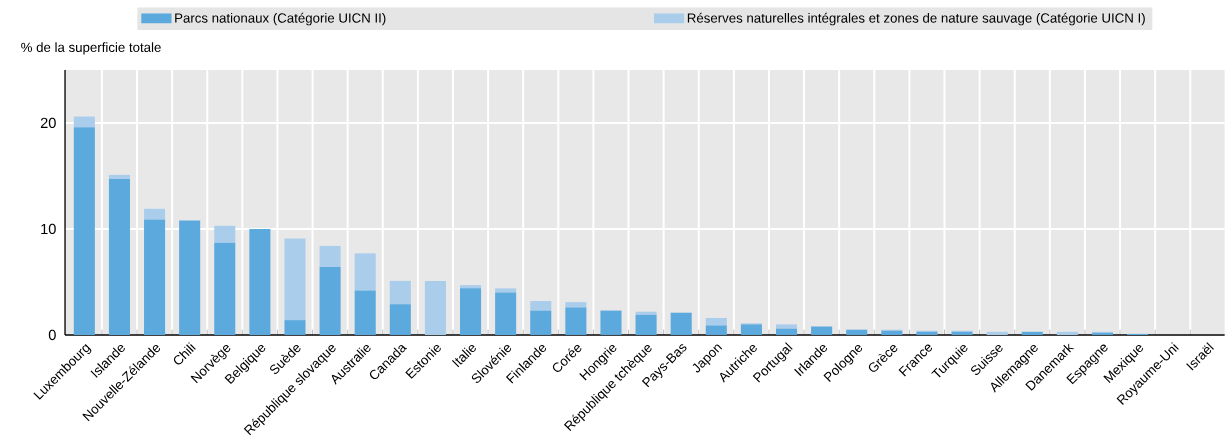 The width and height of the screenshot is (1225, 448). I want to click on y-tick-label: 10, so click(48, 228).